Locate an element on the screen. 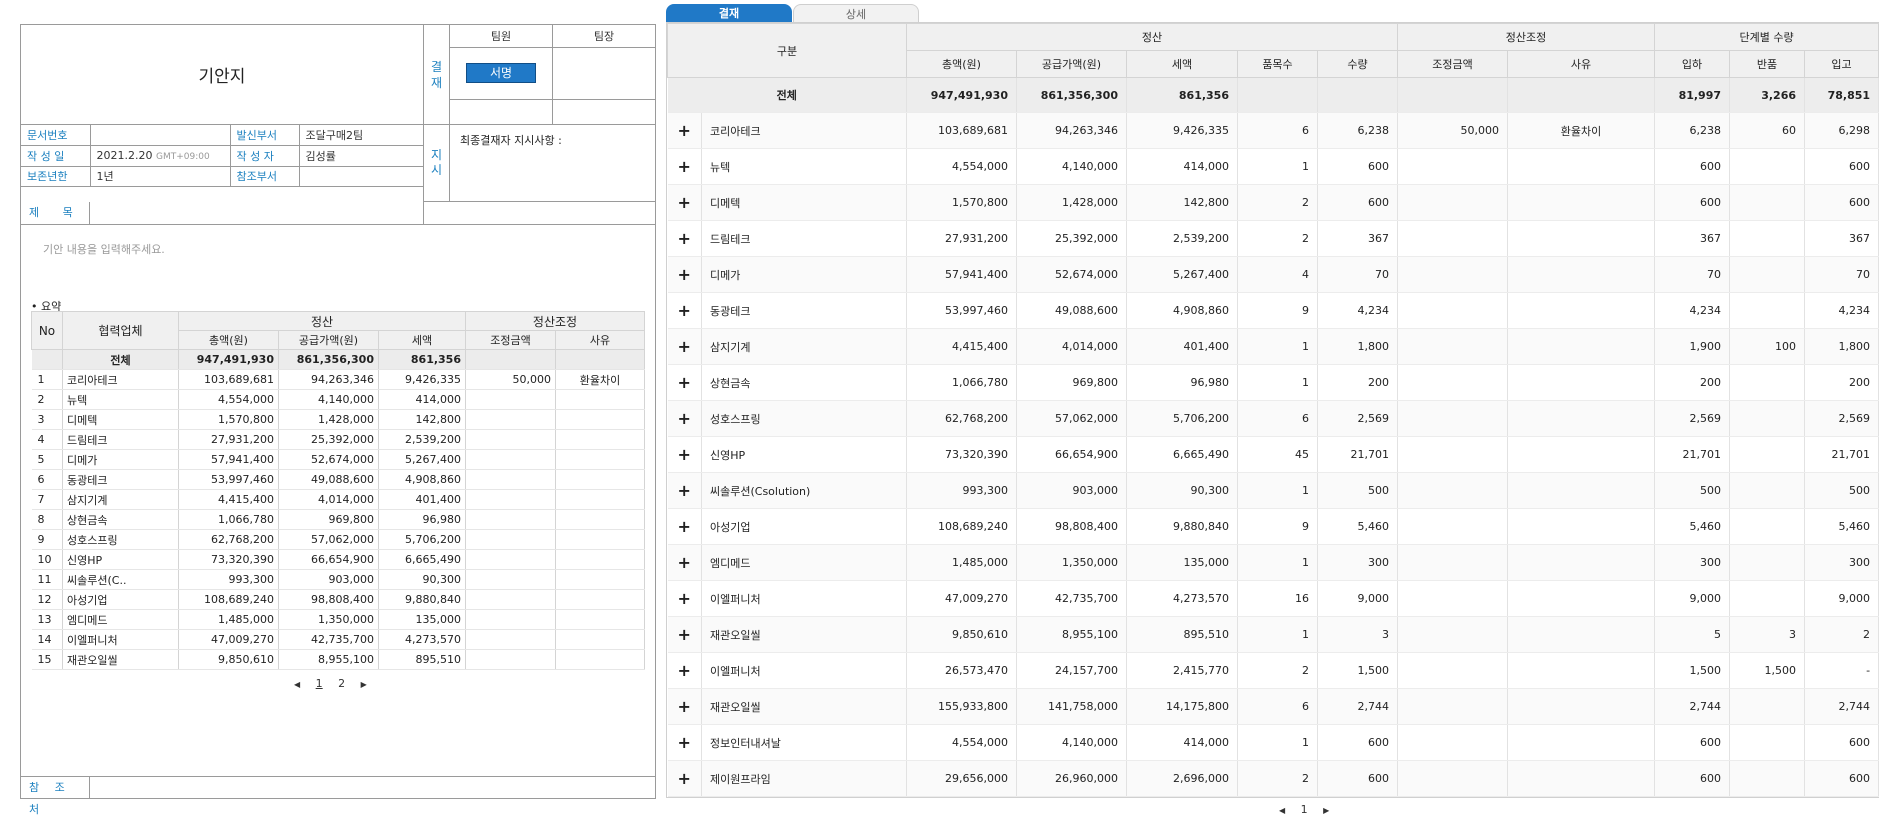  tab-approval: 결재 is located at coordinates (729, 13).